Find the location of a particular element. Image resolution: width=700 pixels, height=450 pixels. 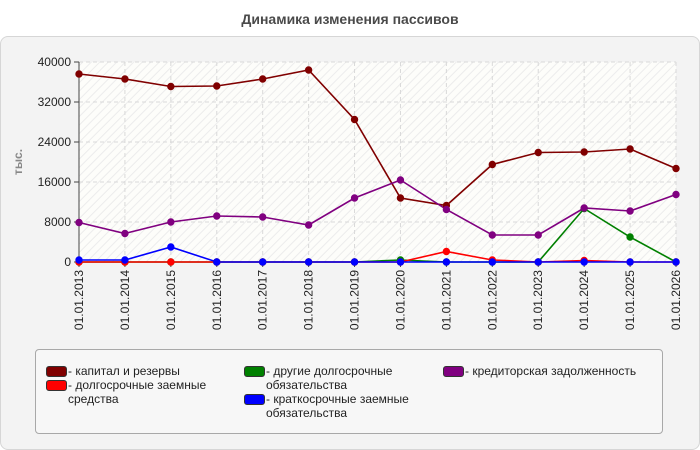

y-tick-label: 8000 is located at coordinates (57, 222).